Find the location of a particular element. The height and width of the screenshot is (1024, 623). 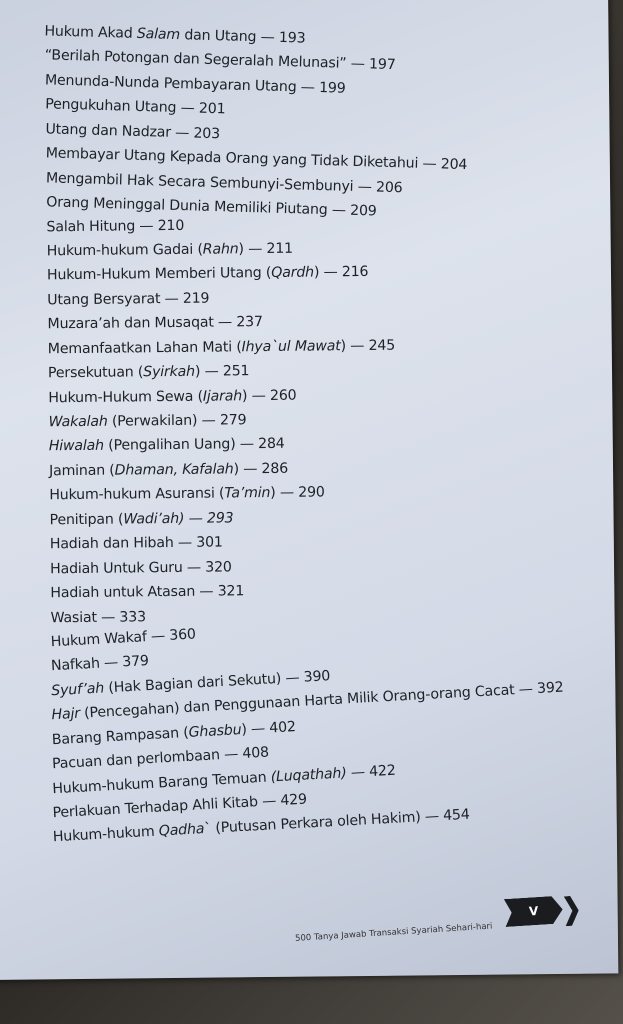

page-number-badge: V is located at coordinates (534, 911).